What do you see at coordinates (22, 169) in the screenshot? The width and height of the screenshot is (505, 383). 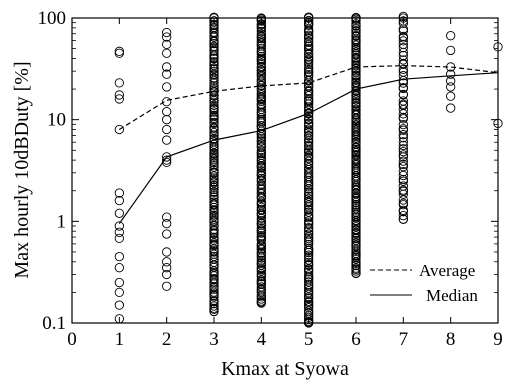 I see `y-axis-label: Max hourly 10dBDuty [%]` at bounding box center [22, 169].